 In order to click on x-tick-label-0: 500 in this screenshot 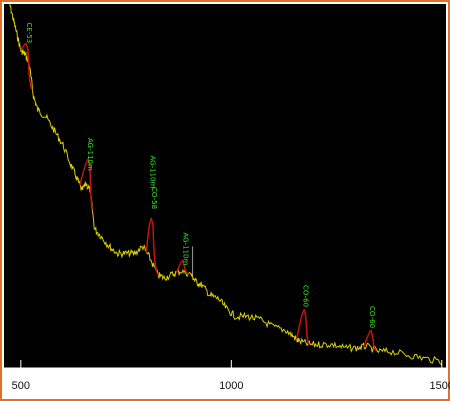, I will do `click(21, 386)`.